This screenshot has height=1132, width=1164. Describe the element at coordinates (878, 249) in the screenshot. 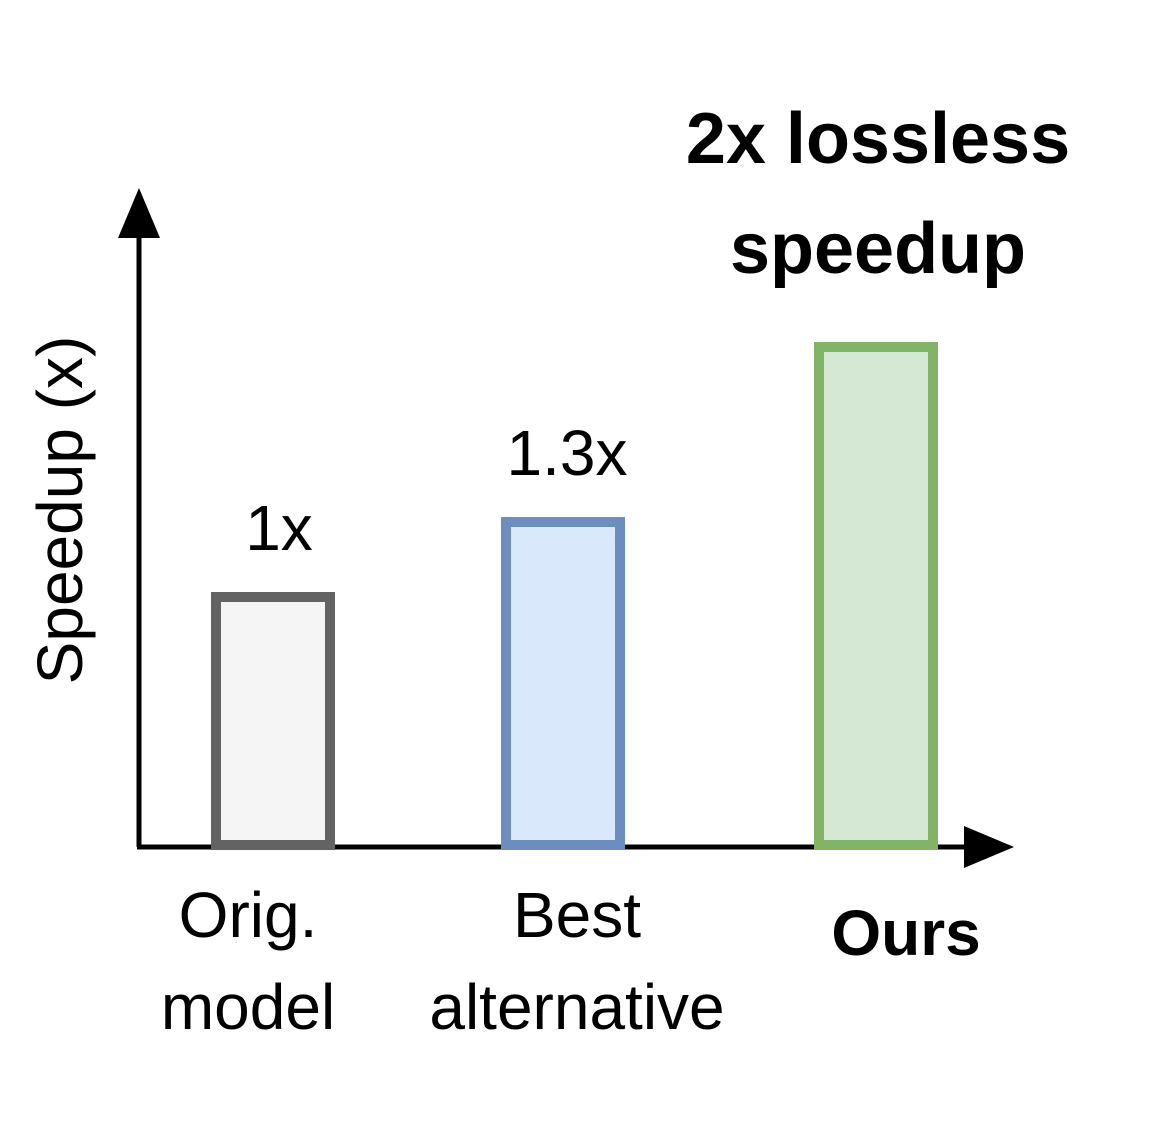

I see `annotation-line2: speedup` at that location.